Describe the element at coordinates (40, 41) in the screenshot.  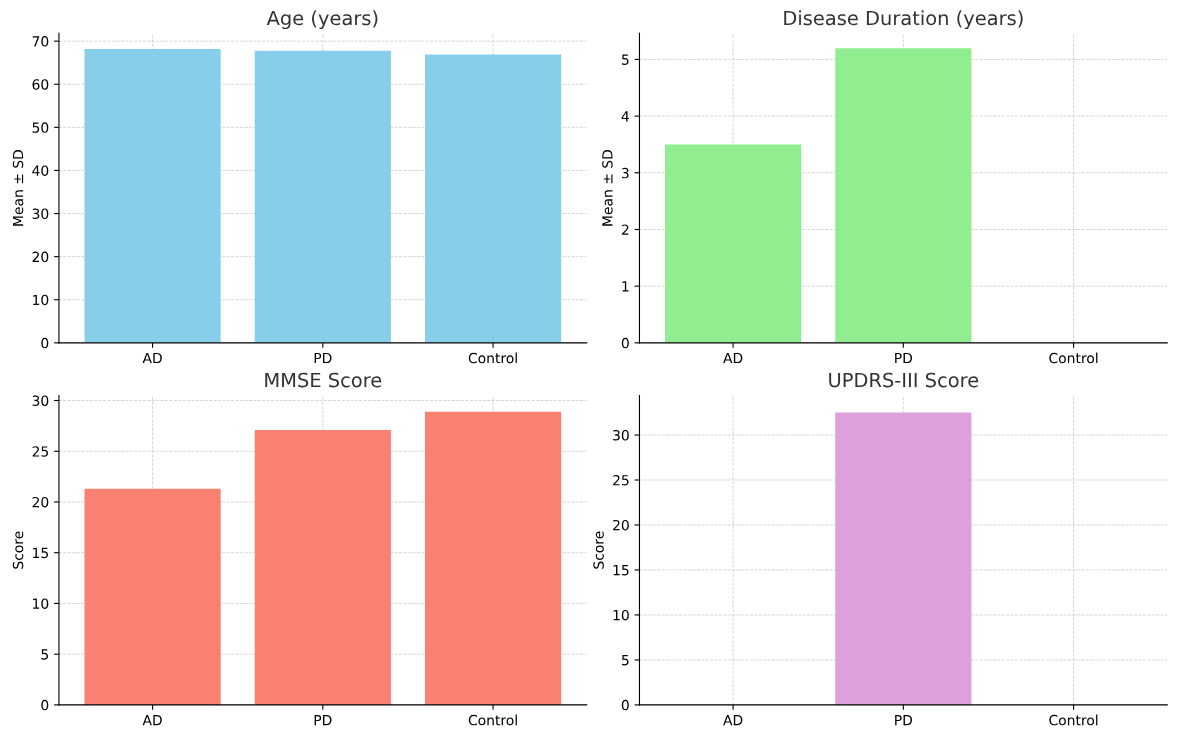
I see `y-tick-label: 70` at that location.